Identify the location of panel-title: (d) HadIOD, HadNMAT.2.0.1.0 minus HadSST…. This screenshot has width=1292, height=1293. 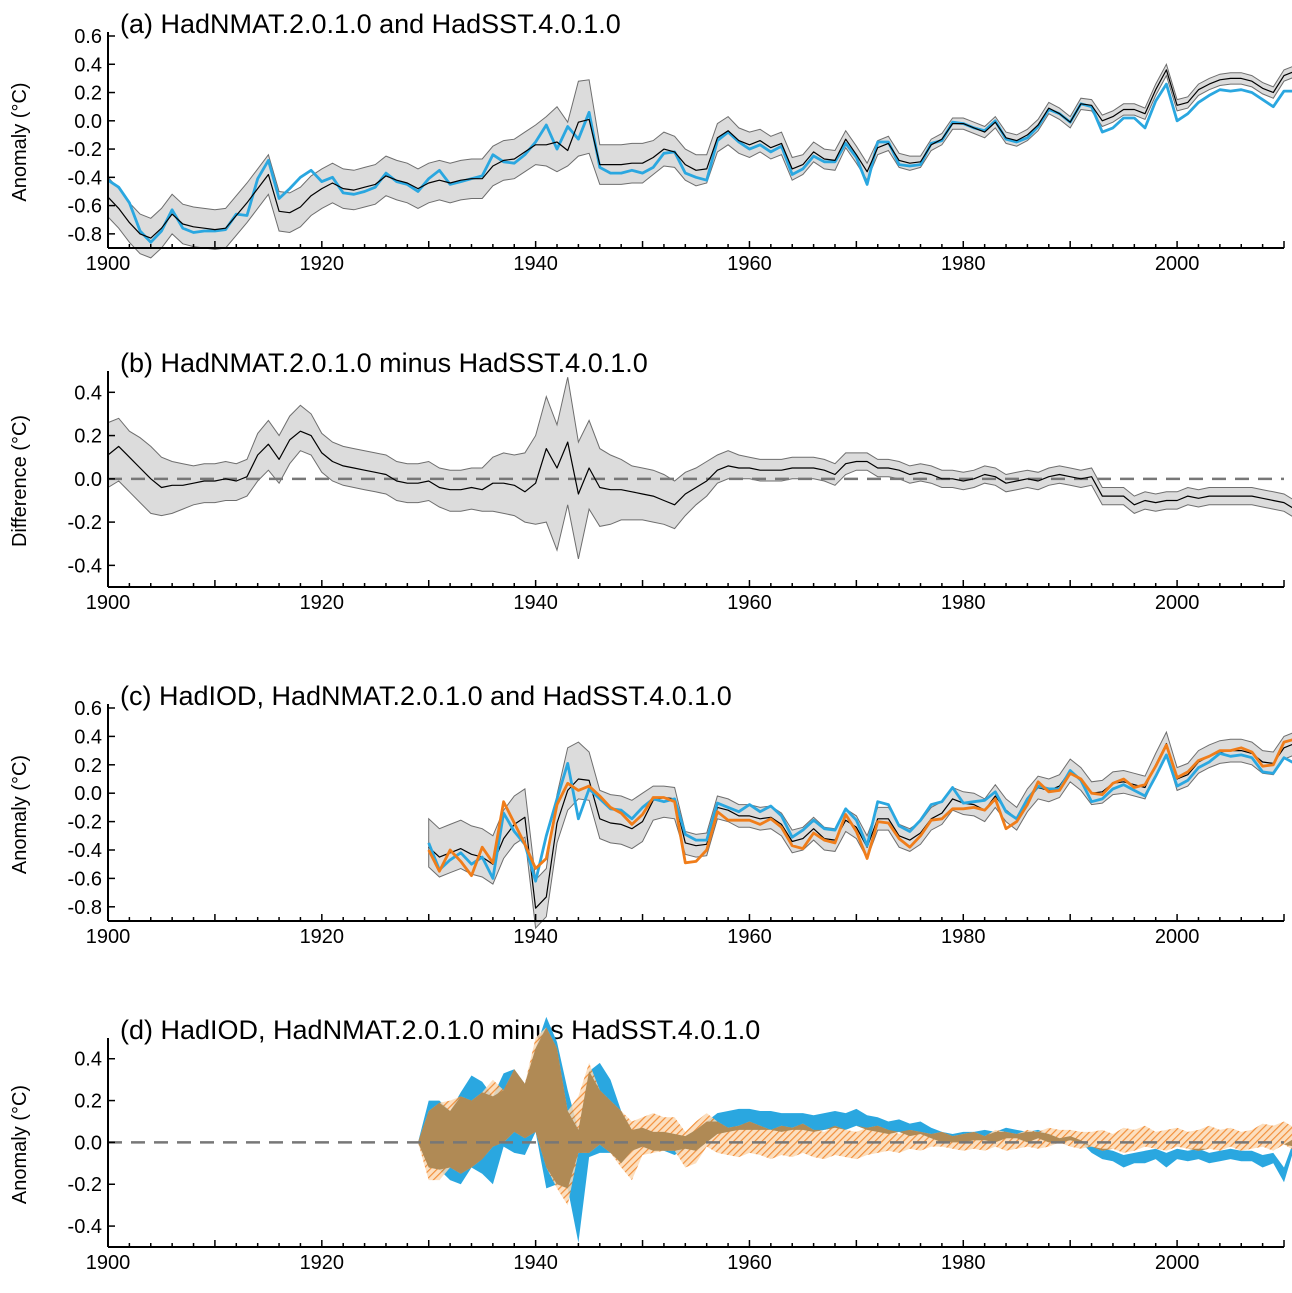
(440, 1030).